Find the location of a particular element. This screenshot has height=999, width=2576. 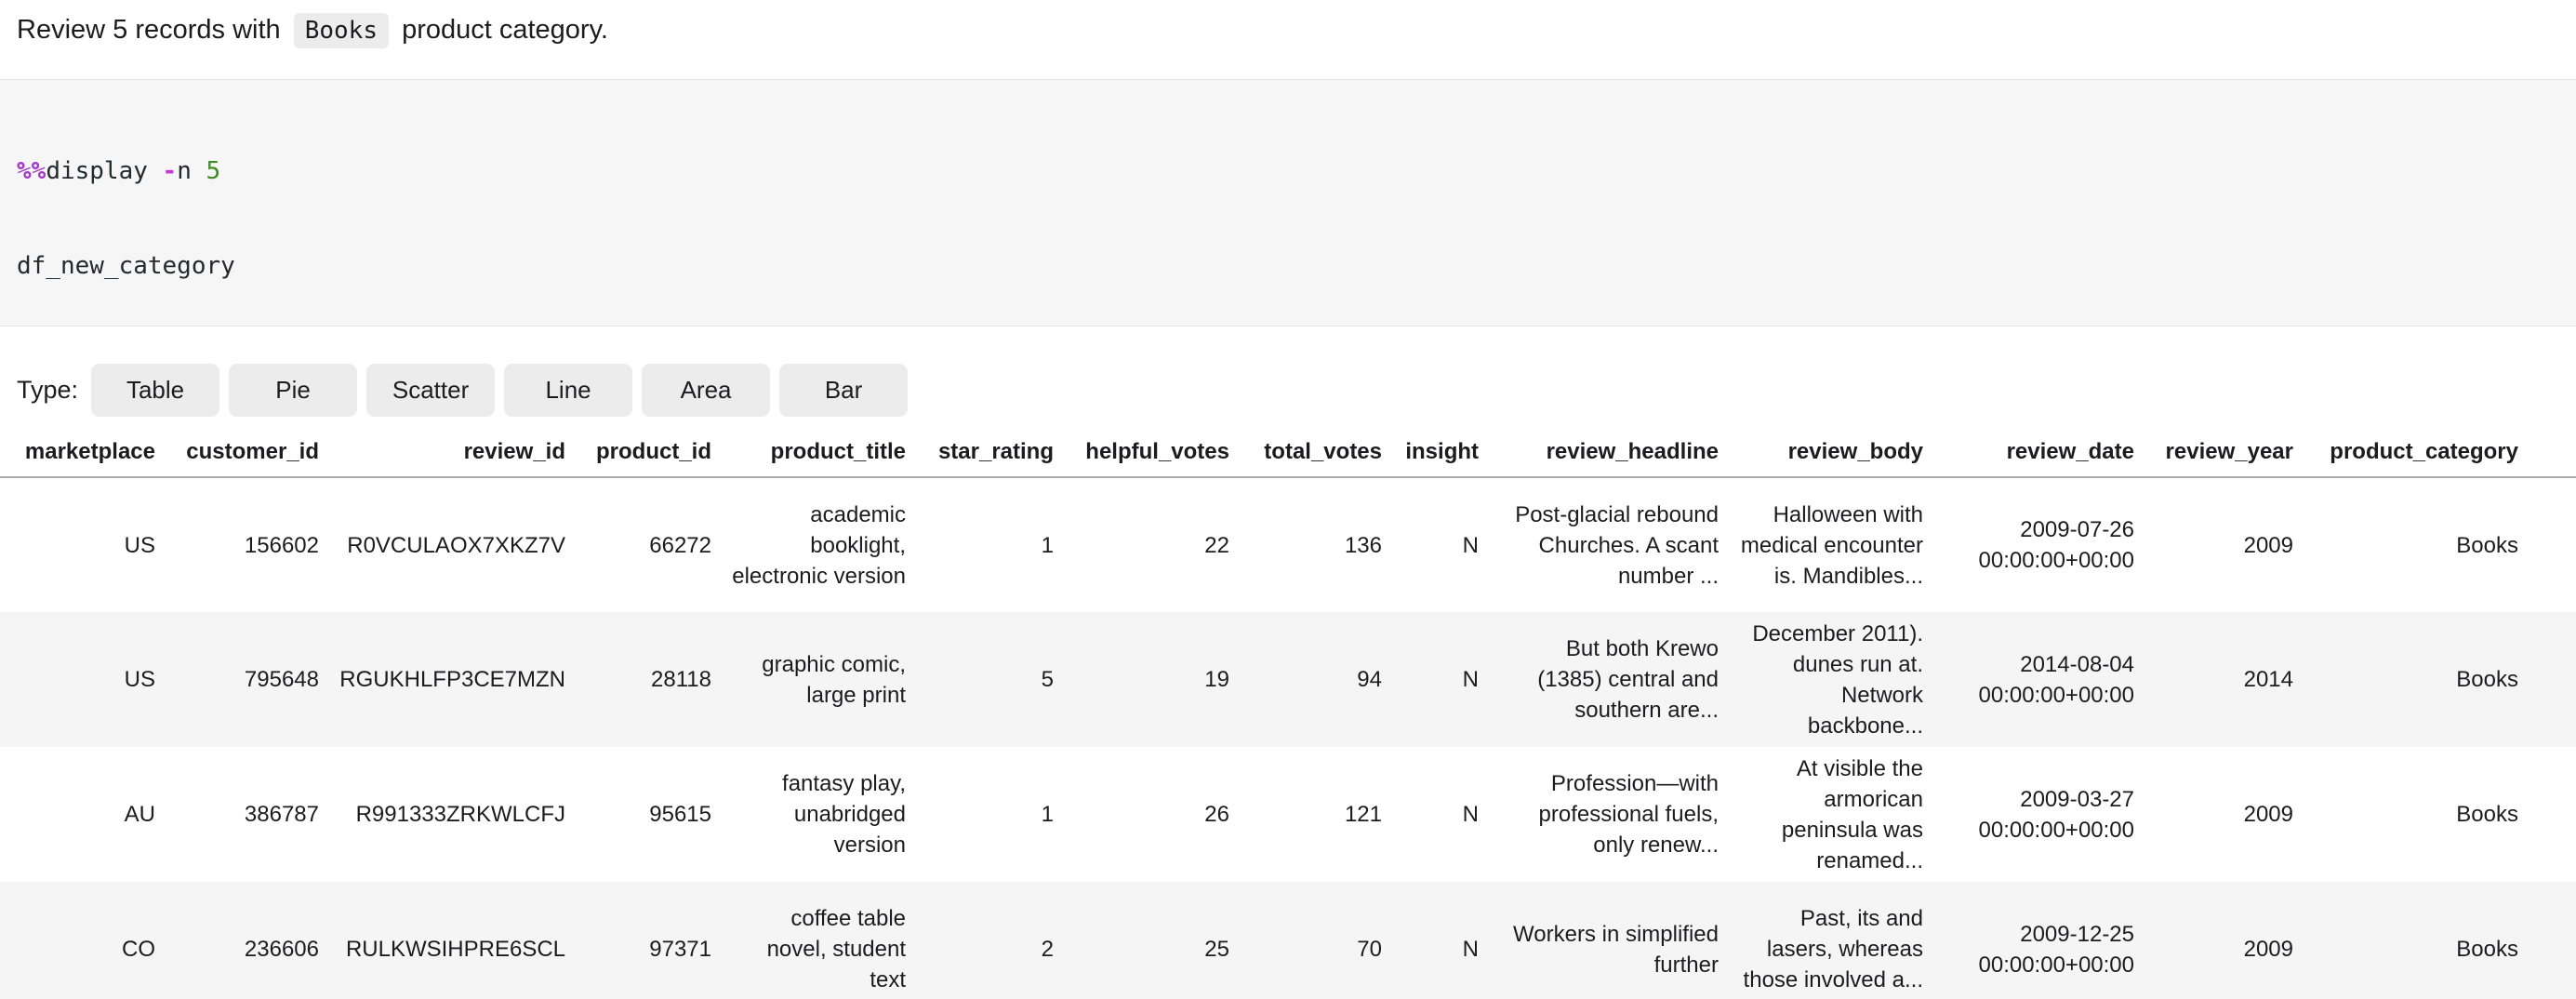

cell-product_id: 66272 is located at coordinates (680, 545).